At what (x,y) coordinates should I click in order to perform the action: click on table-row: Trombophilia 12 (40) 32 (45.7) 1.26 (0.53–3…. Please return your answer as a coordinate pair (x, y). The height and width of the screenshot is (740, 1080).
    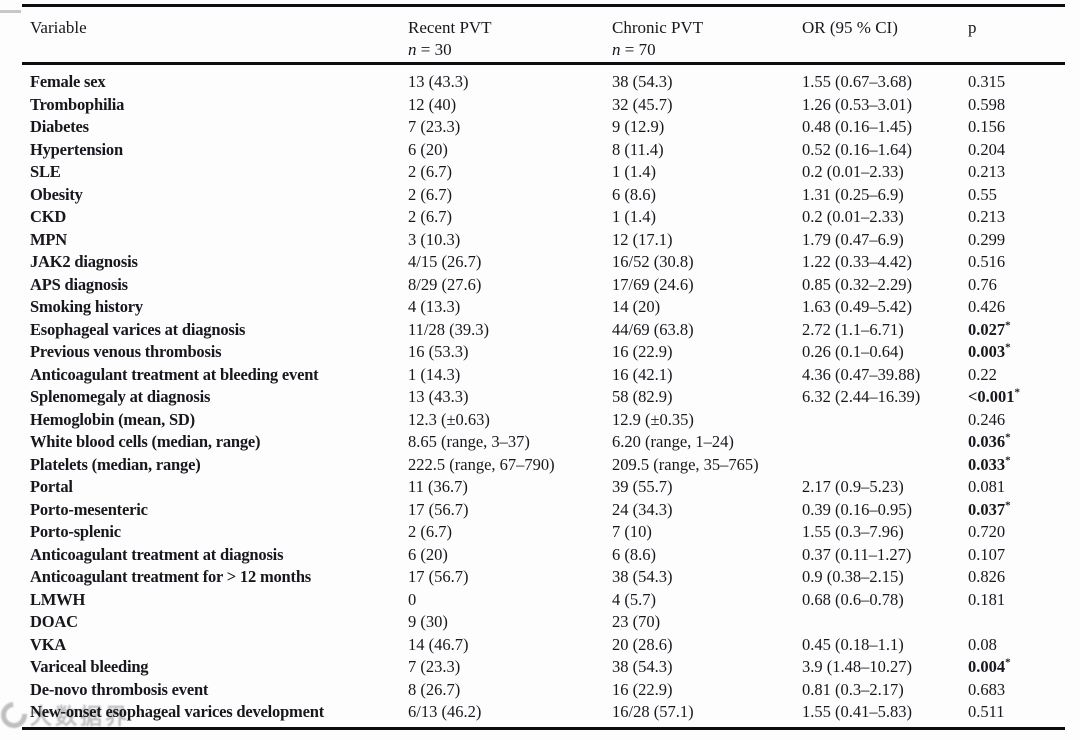
    Looking at the image, I should click on (543, 105).